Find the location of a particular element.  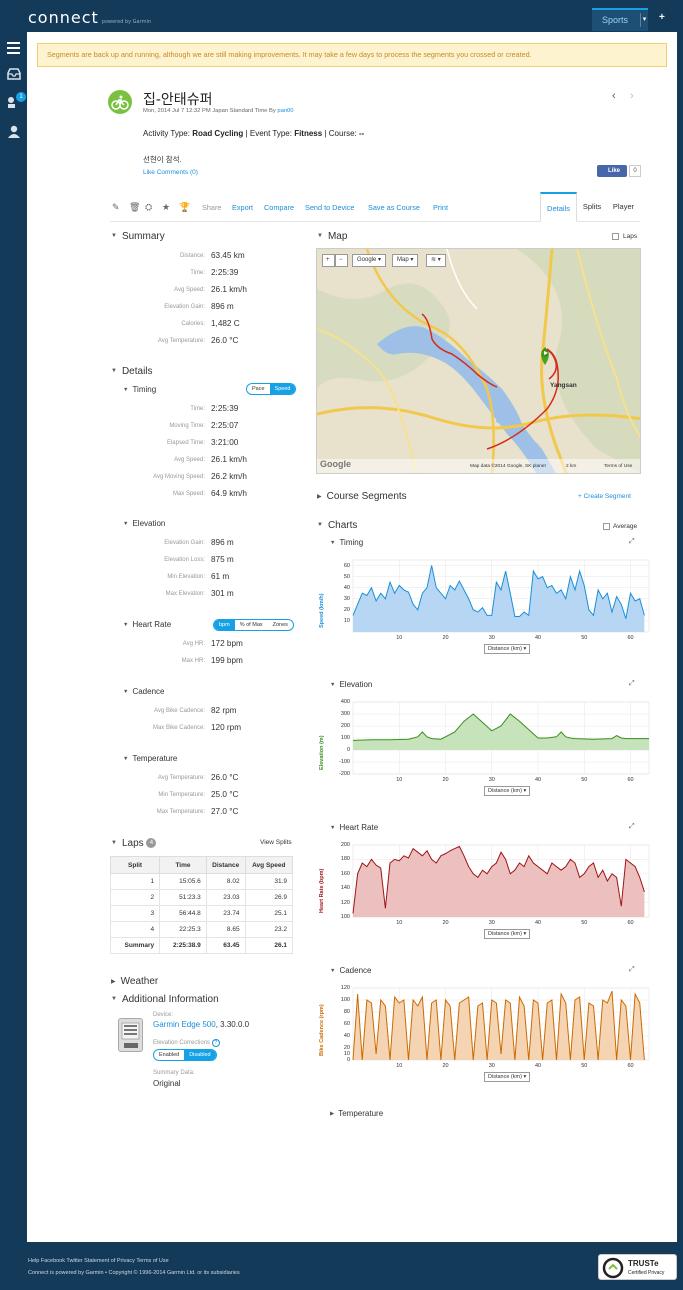

share-label: Share is located at coordinates (212, 207).